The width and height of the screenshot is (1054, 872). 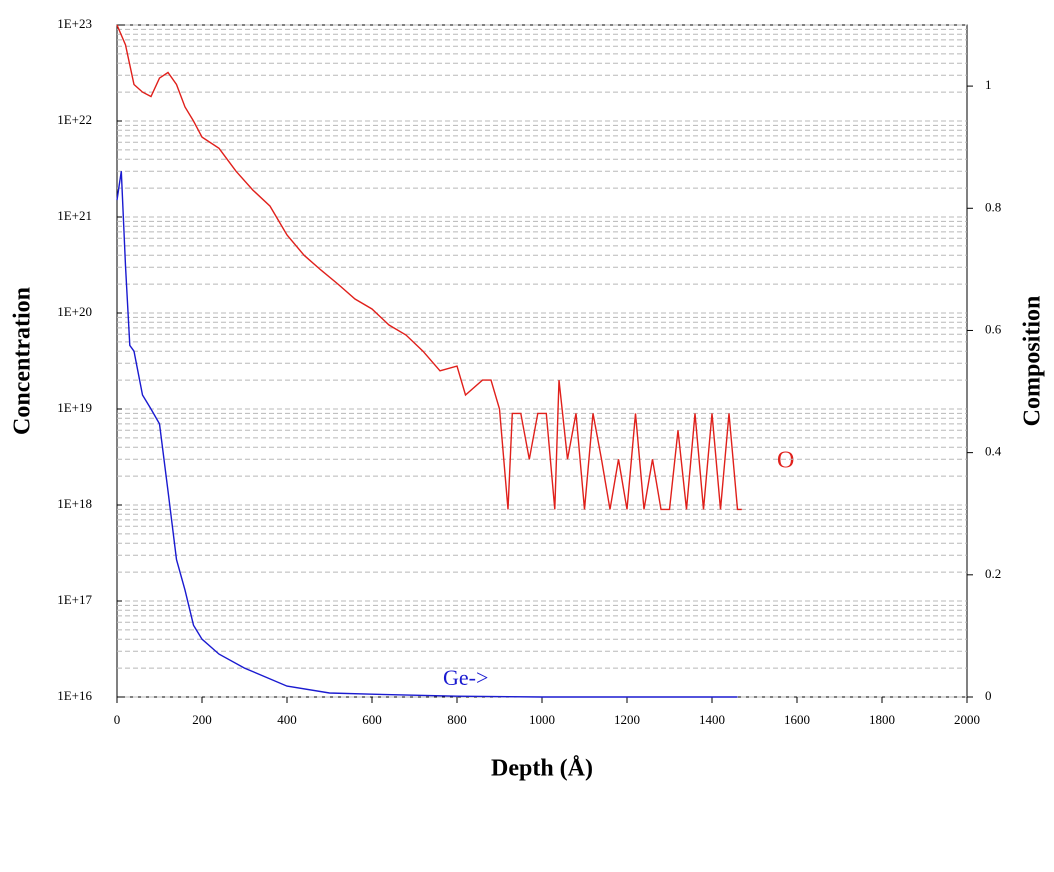 What do you see at coordinates (712, 719) in the screenshot?
I see `x-tick-label: 1400` at bounding box center [712, 719].